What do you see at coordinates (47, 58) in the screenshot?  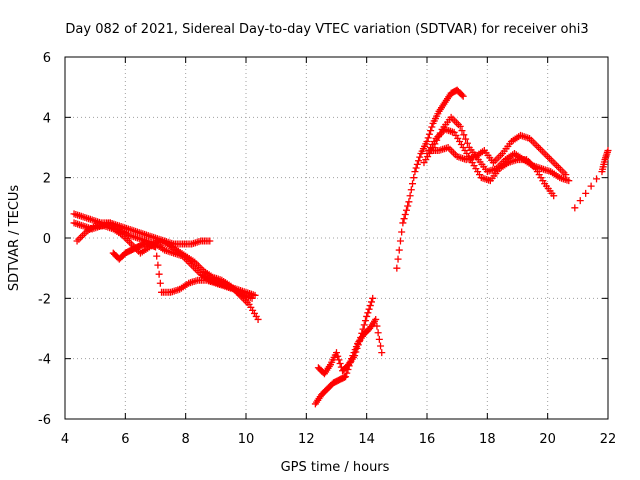 I see `y-tick-label: 6` at bounding box center [47, 58].